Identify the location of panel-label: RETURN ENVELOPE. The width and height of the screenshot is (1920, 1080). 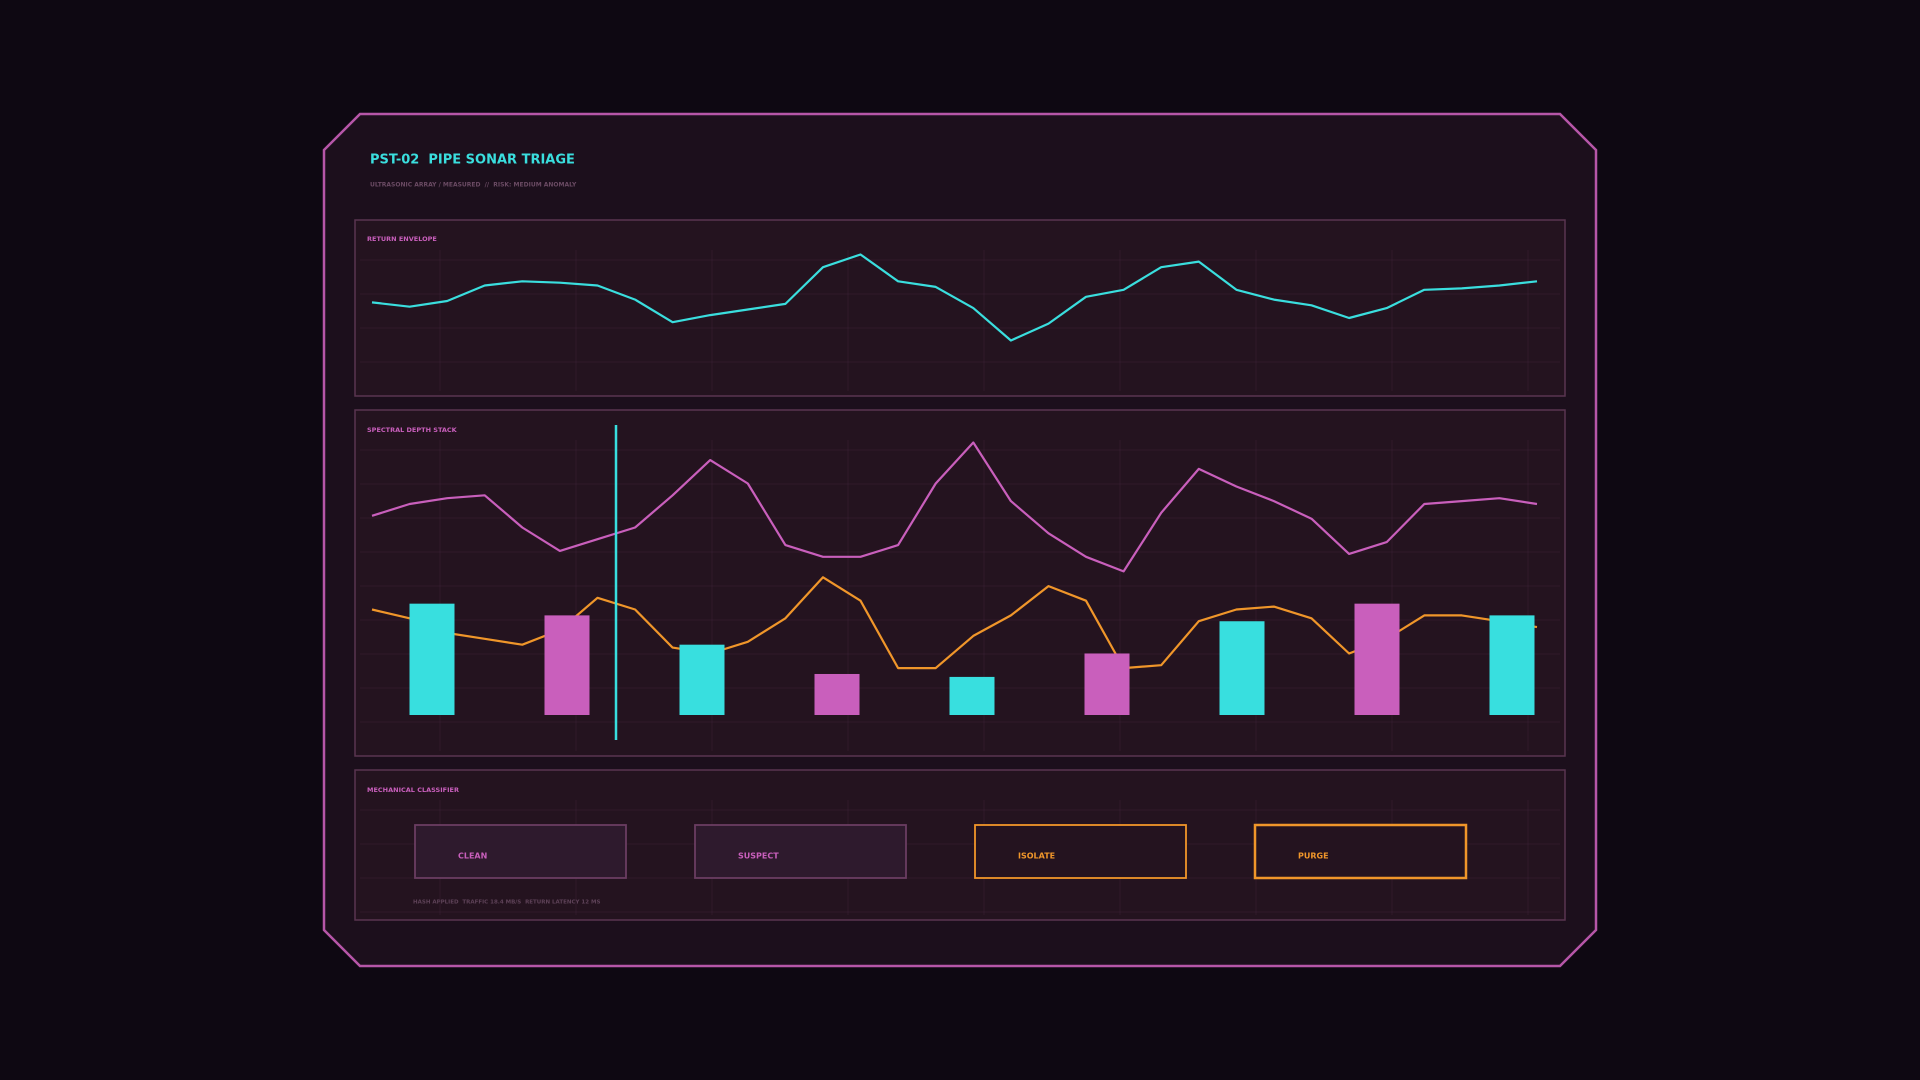
(402, 239).